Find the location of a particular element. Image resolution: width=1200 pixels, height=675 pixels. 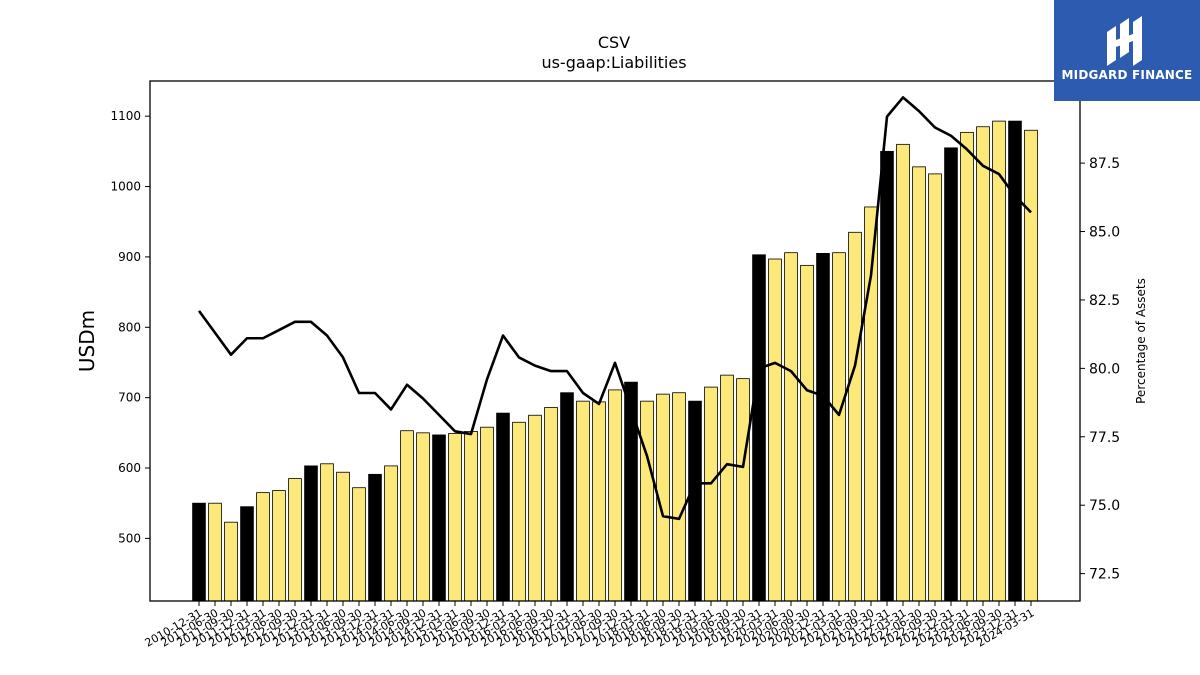

y2-axis: 72.575.077.580.082.585.087.590.0 is located at coordinates (1100, 335).